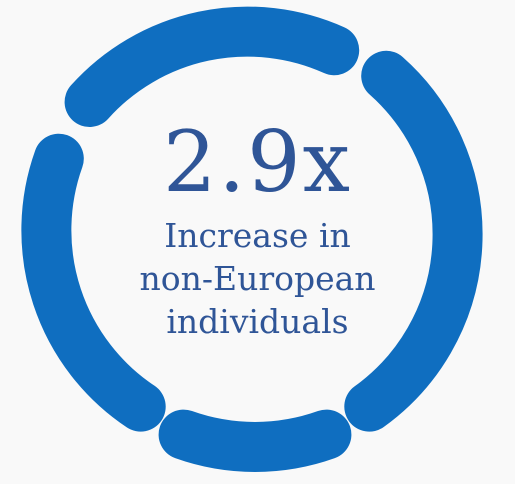 This screenshot has width=515, height=484. Describe the element at coordinates (257, 321) in the screenshot. I see `caption-line: individuals` at that location.